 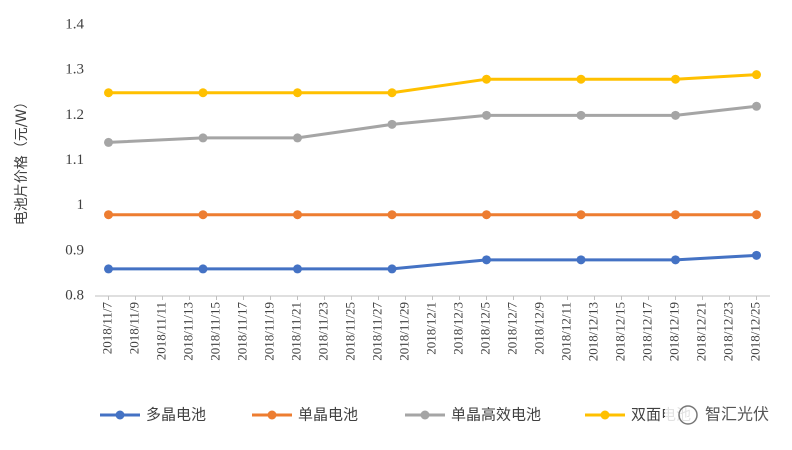 I want to click on legend-label: 多晶电池, so click(x=176, y=415).